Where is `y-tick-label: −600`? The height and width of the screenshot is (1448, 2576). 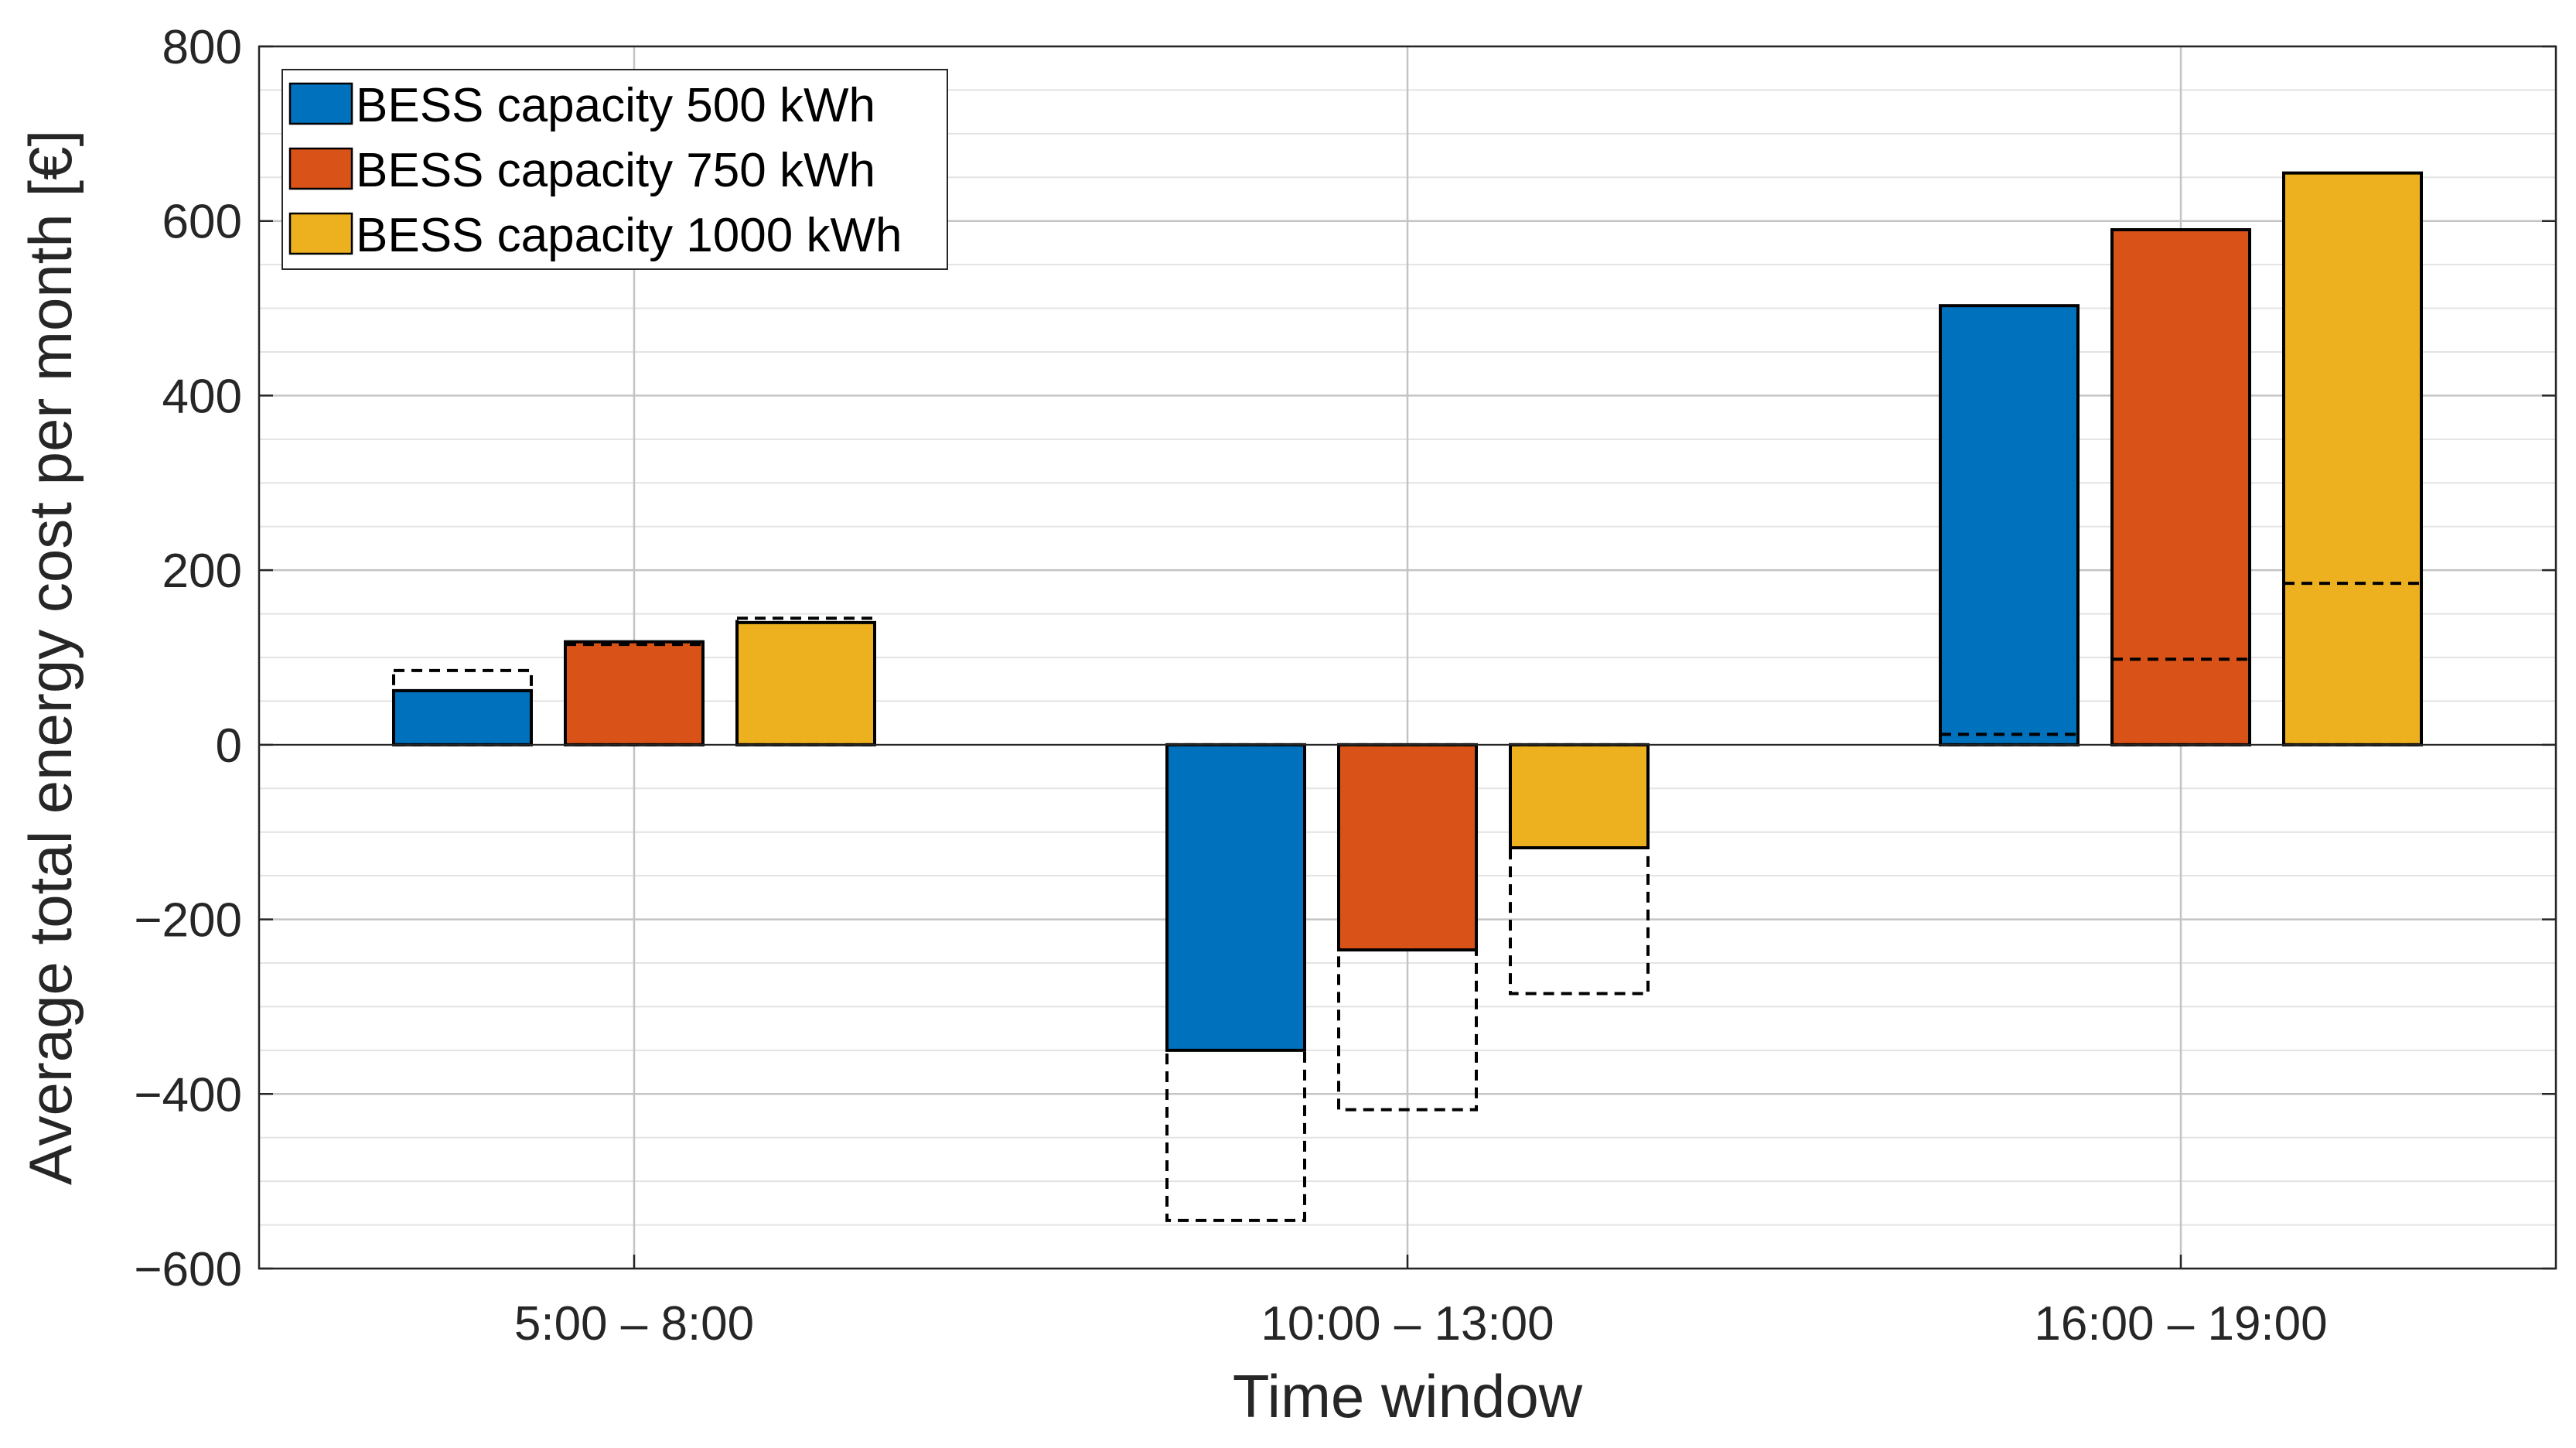 y-tick-label: −600 is located at coordinates (188, 1269).